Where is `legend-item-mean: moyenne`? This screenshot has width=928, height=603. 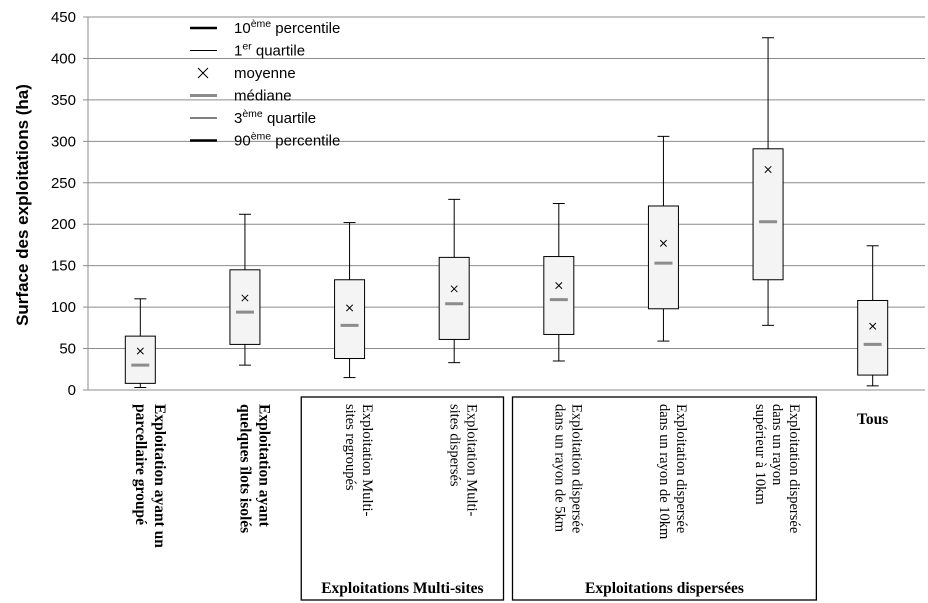 legend-item-mean: moyenne is located at coordinates (246, 73).